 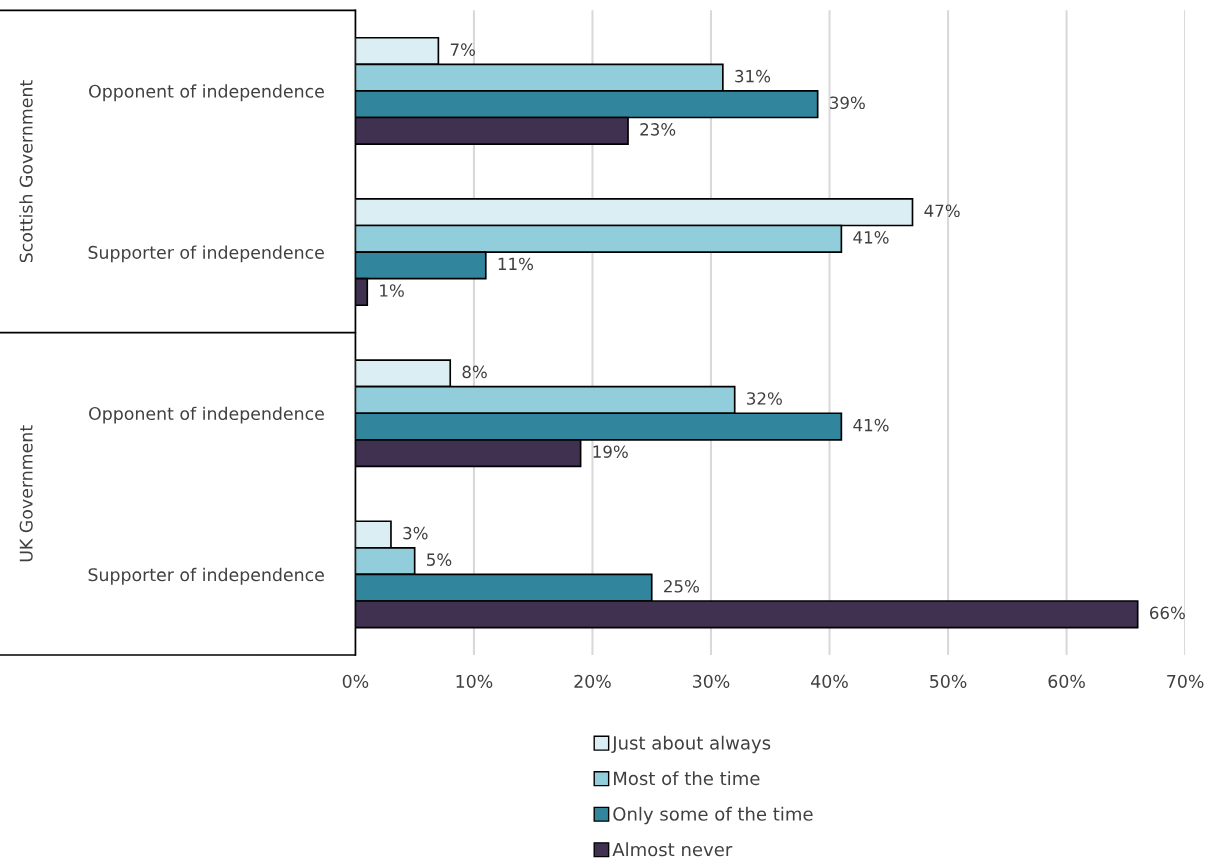 What do you see at coordinates (610, 451) in the screenshot?
I see `data-label: 19%` at bounding box center [610, 451].